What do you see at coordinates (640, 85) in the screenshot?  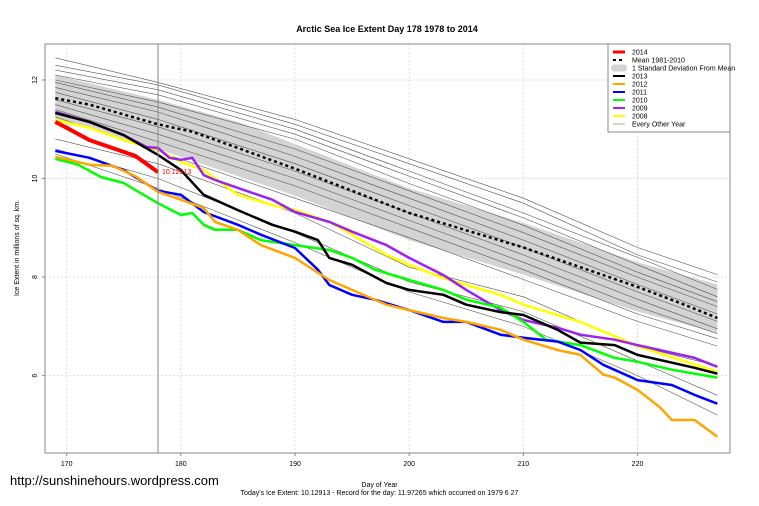 I see `legend-label: 2012` at bounding box center [640, 85].